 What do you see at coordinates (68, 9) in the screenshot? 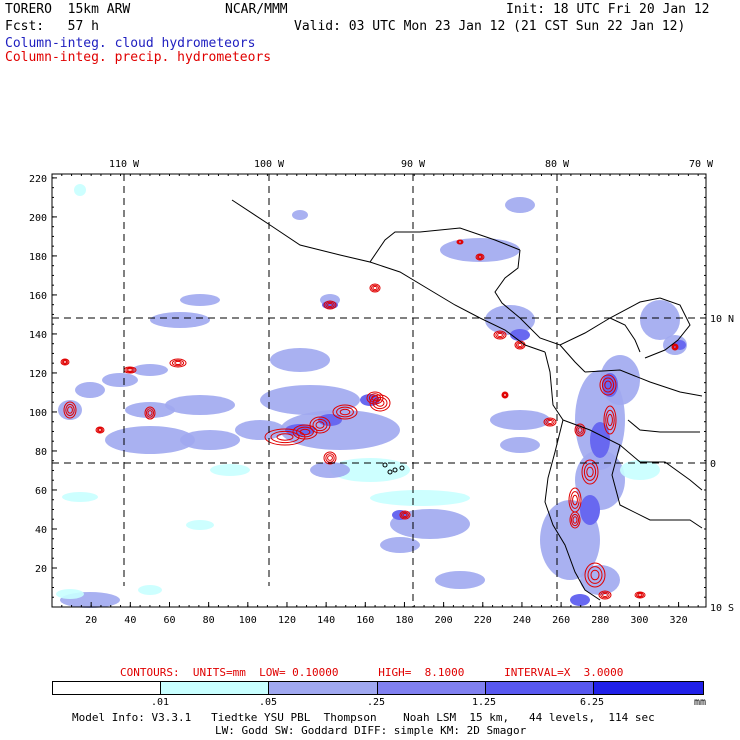
I see `model-title: TORERO 15km ARW` at bounding box center [68, 9].